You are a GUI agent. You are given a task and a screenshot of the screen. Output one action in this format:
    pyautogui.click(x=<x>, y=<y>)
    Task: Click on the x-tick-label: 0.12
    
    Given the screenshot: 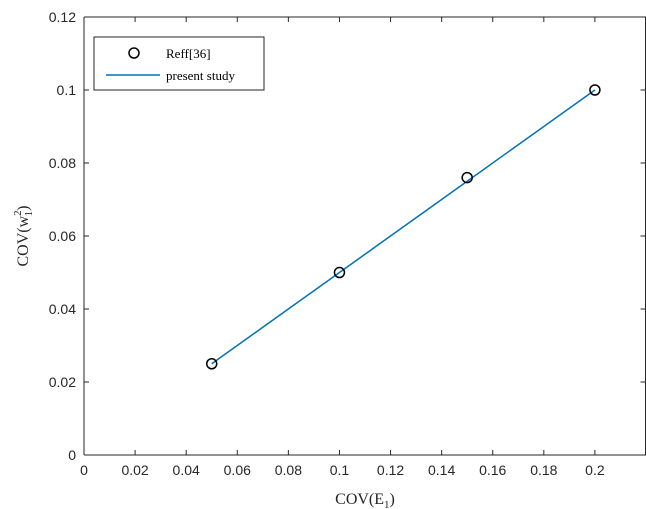 What is the action you would take?
    pyautogui.click(x=390, y=470)
    